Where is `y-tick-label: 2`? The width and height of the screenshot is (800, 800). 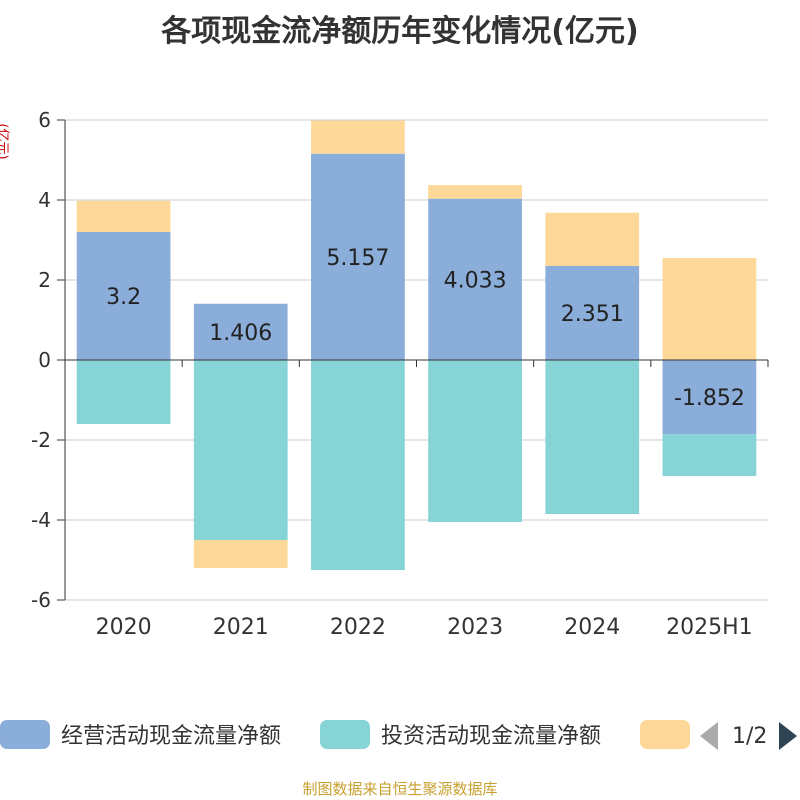
y-tick-label: 2 is located at coordinates (44, 280).